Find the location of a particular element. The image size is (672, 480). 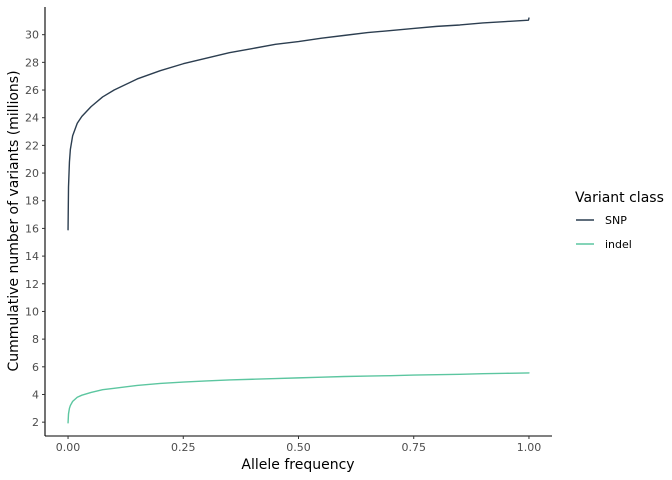

y-tick-label: 12 is located at coordinates (32, 284).